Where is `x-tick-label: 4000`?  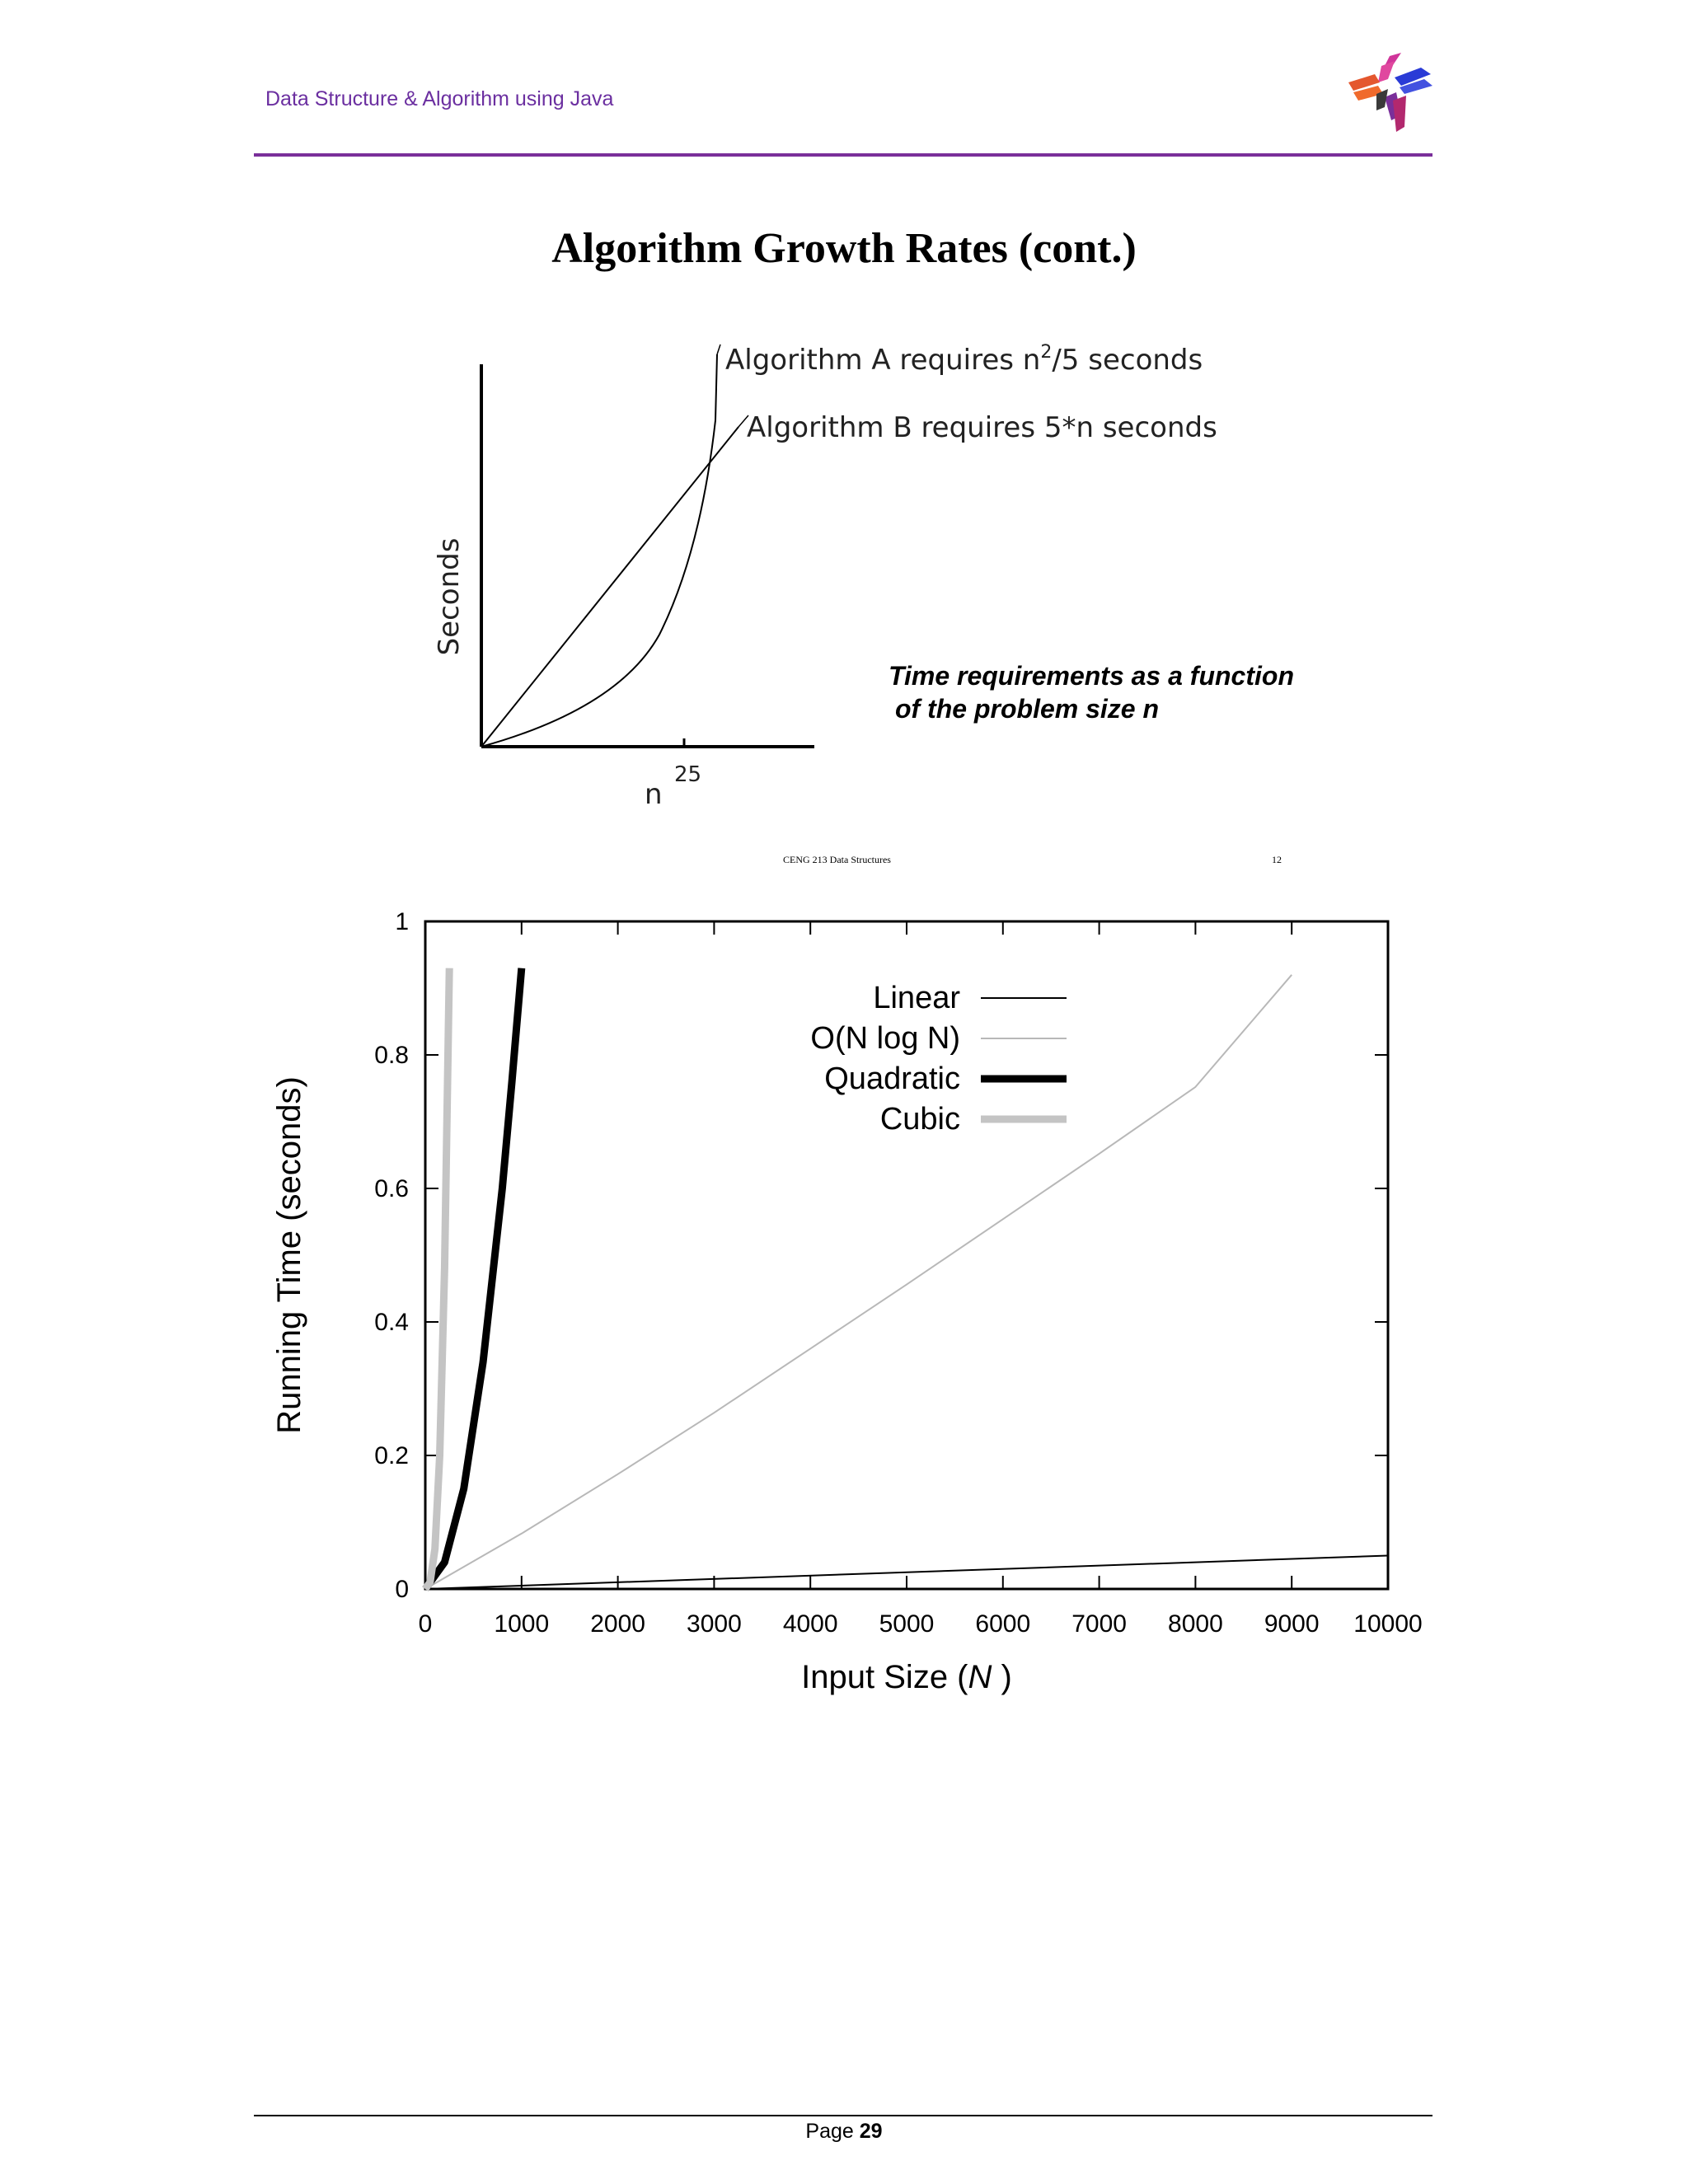 x-tick-label: 4000 is located at coordinates (811, 1624).